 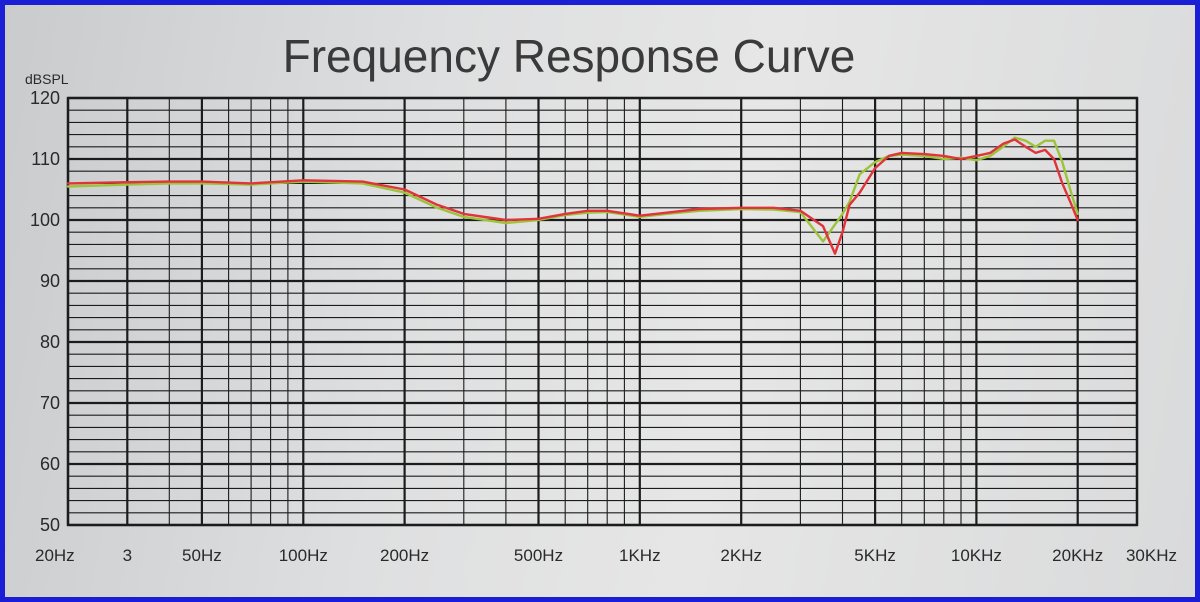 I want to click on y-tick-label: 110, so click(x=45, y=159).